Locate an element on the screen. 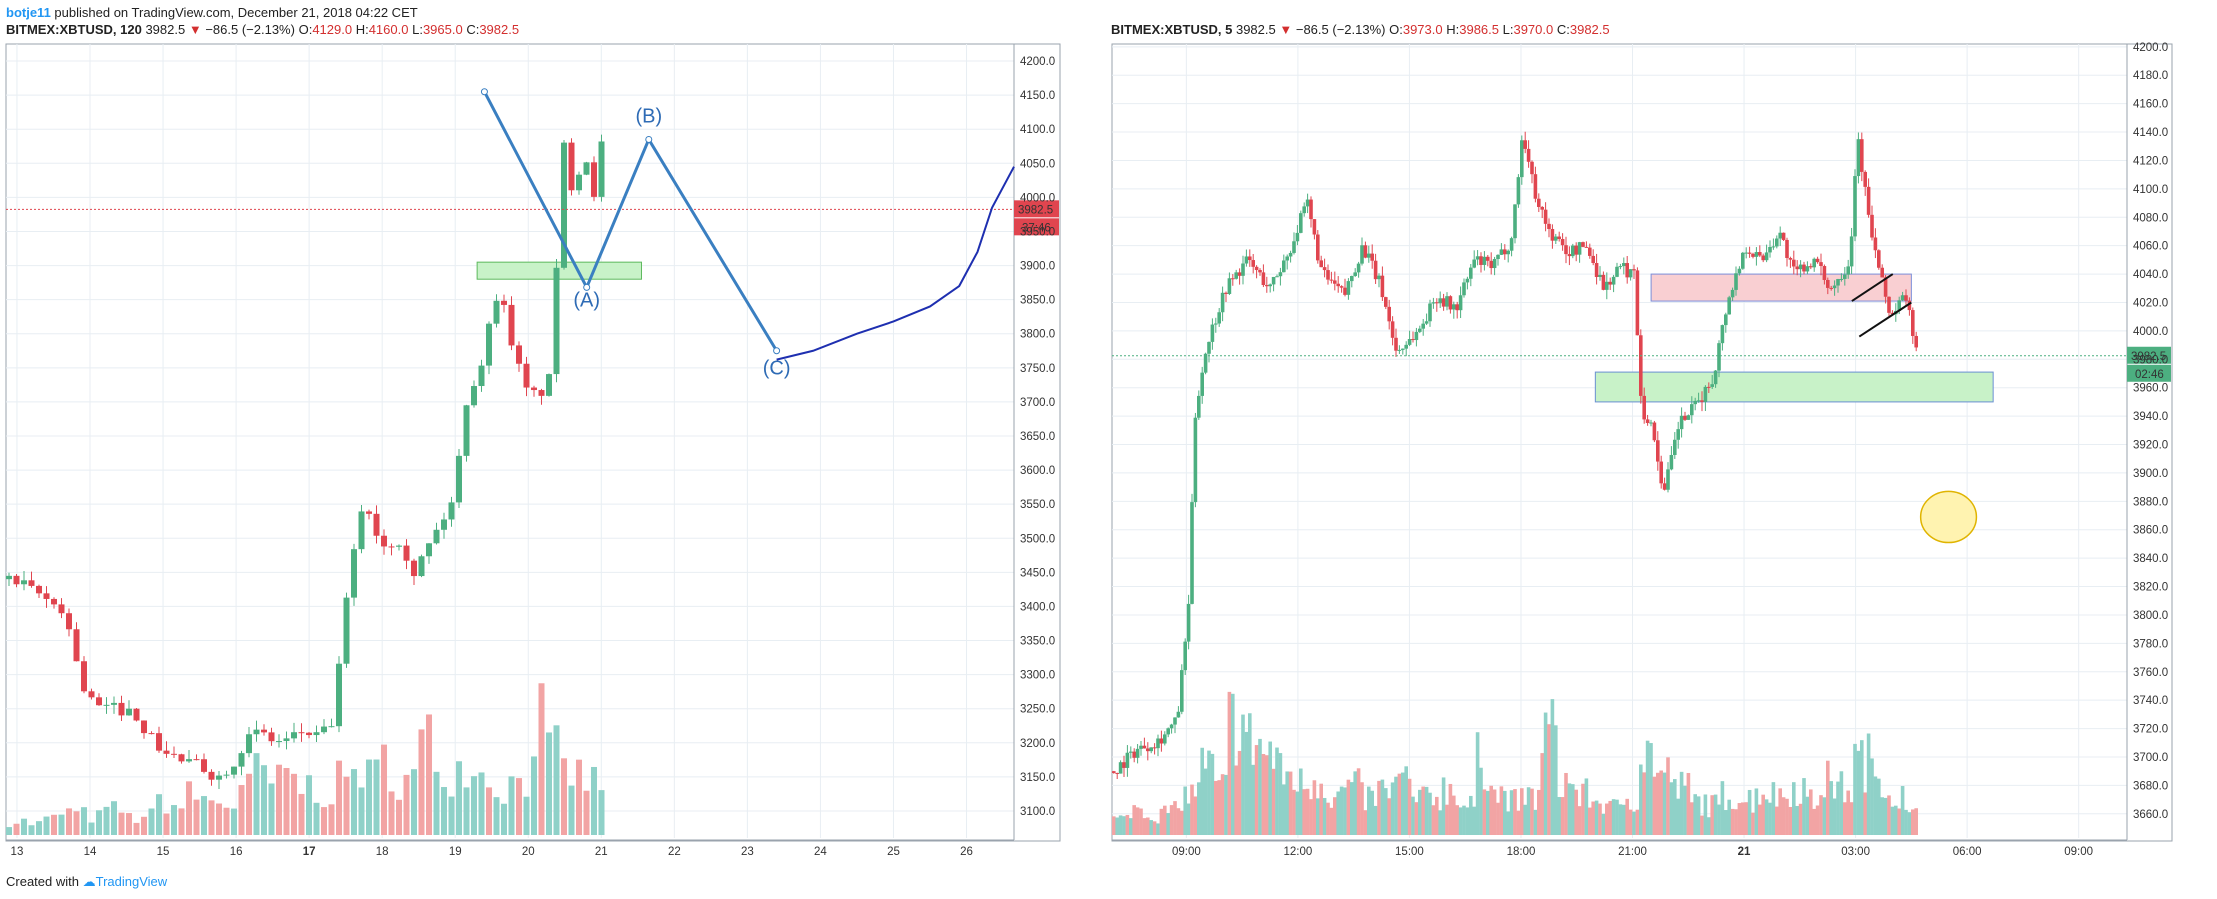 The width and height of the screenshot is (2217, 899). x-tick-label: 25 is located at coordinates (893, 852).